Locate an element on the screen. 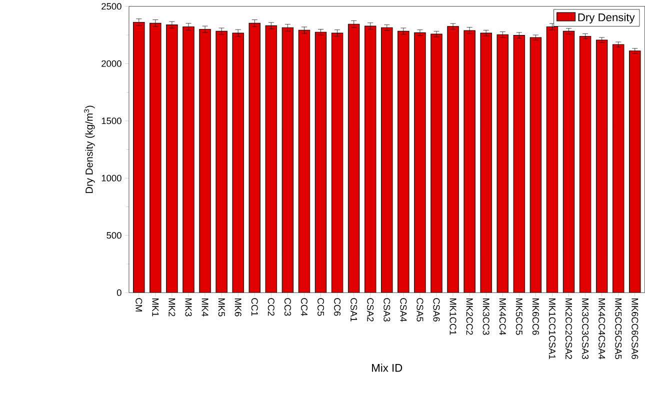 Image resolution: width=645 pixels, height=405 pixels. x-tick-label: CSA1 is located at coordinates (354, 310).